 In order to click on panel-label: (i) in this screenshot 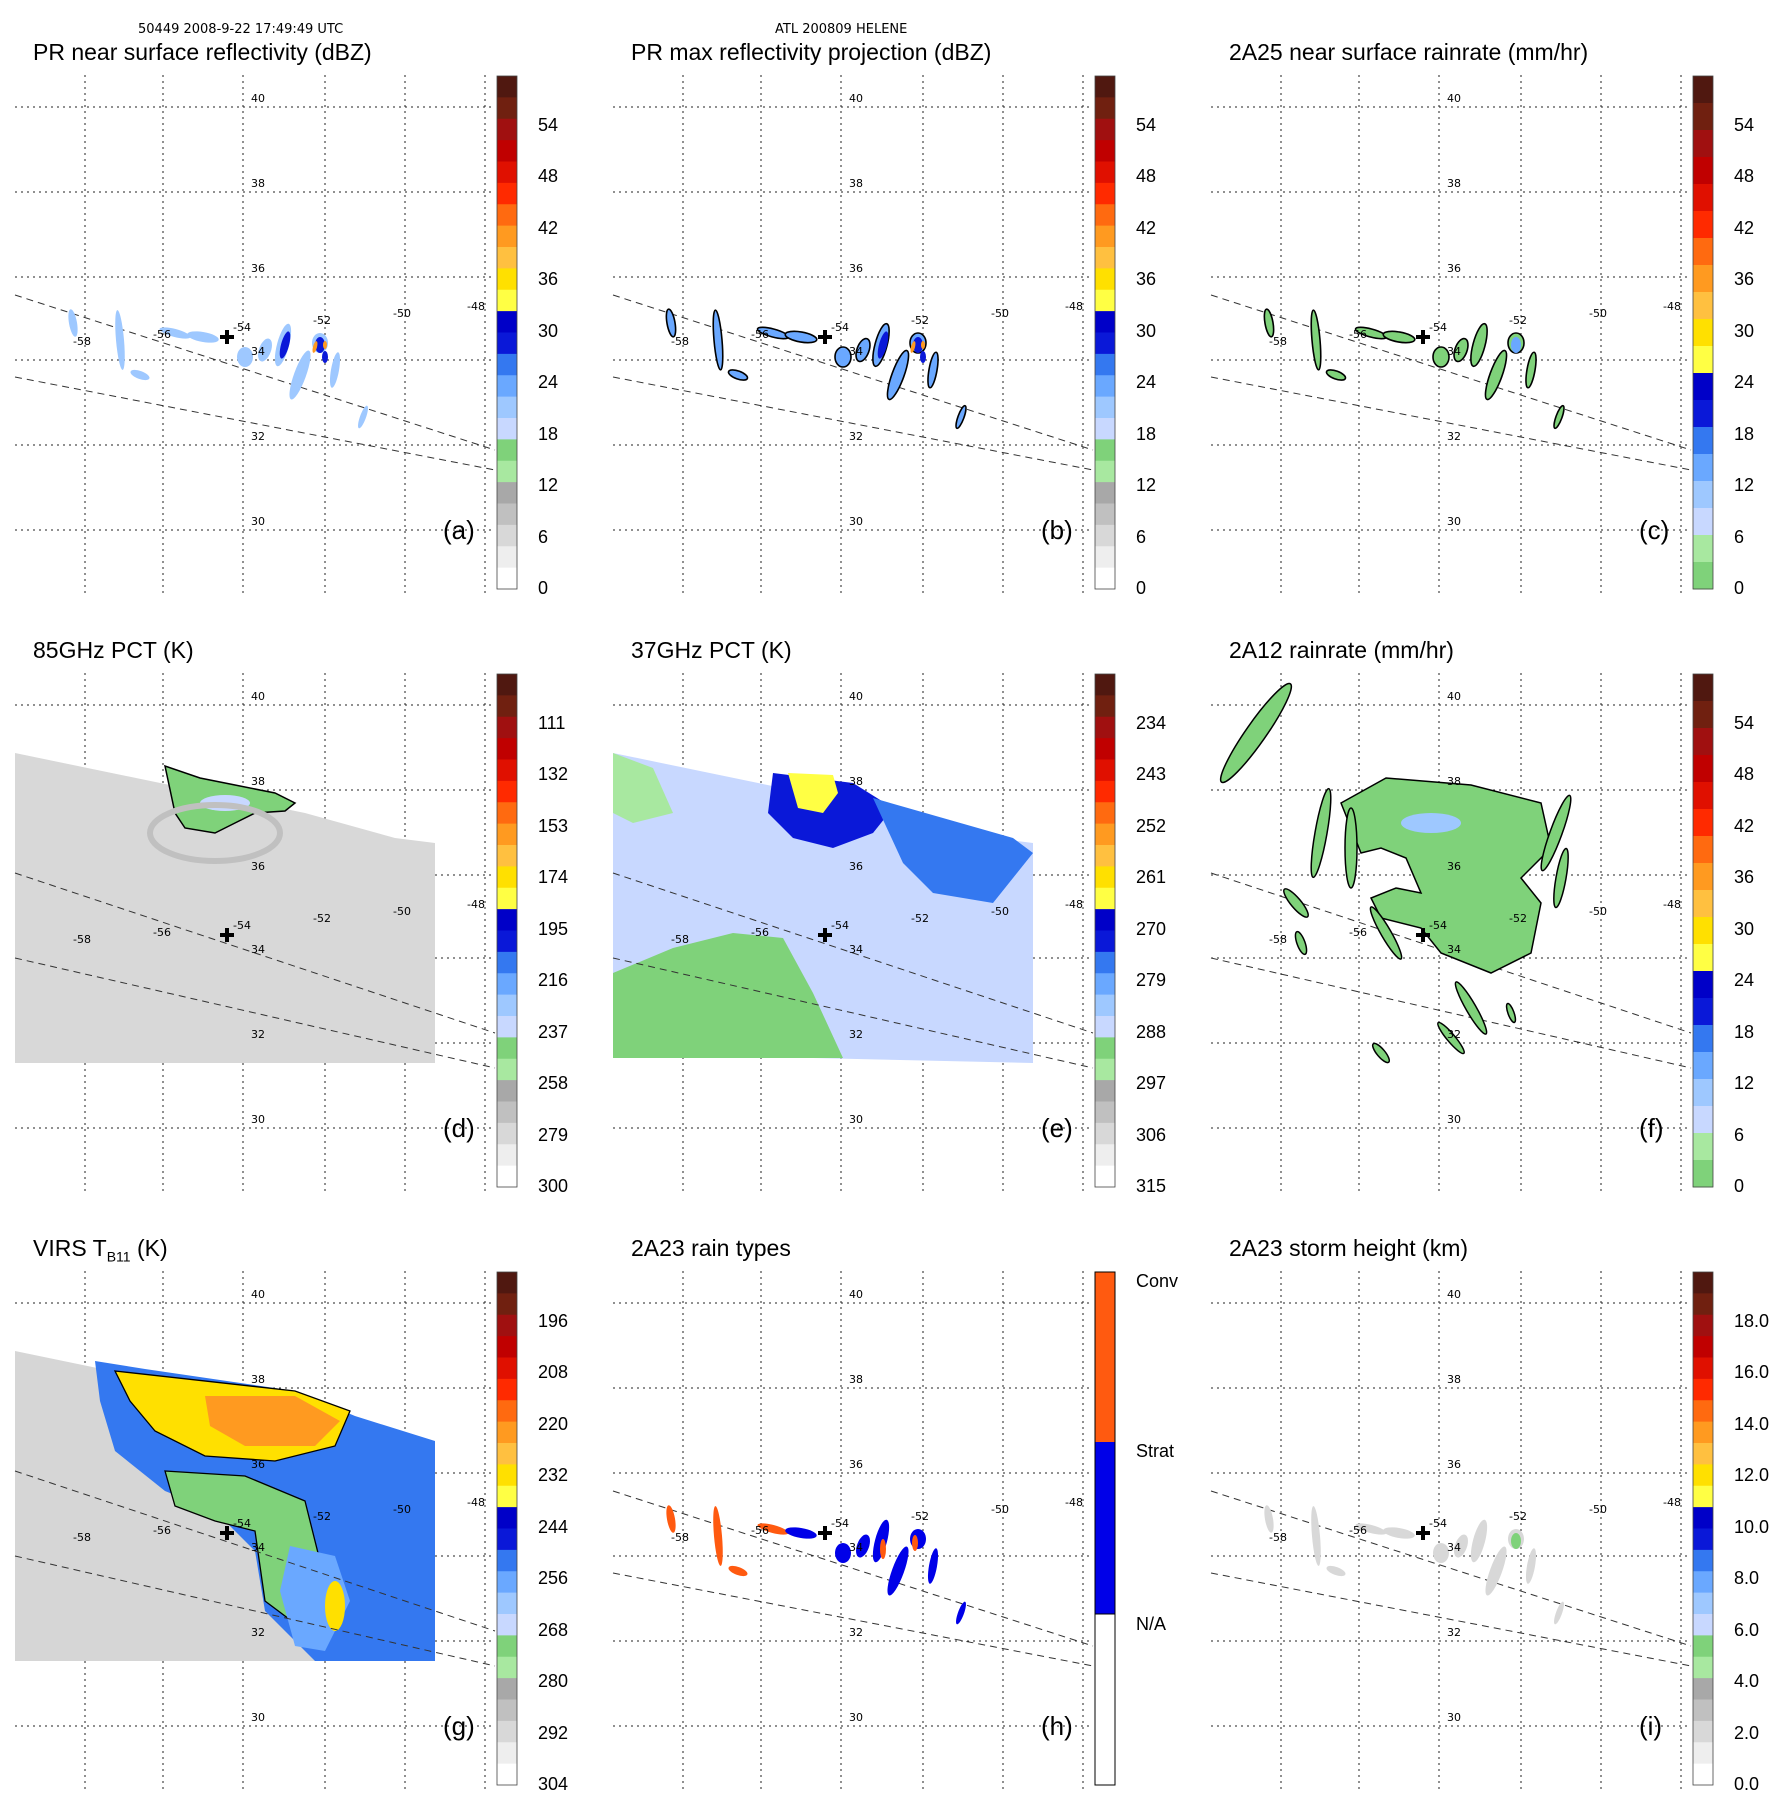, I will do `click(1651, 1726)`.